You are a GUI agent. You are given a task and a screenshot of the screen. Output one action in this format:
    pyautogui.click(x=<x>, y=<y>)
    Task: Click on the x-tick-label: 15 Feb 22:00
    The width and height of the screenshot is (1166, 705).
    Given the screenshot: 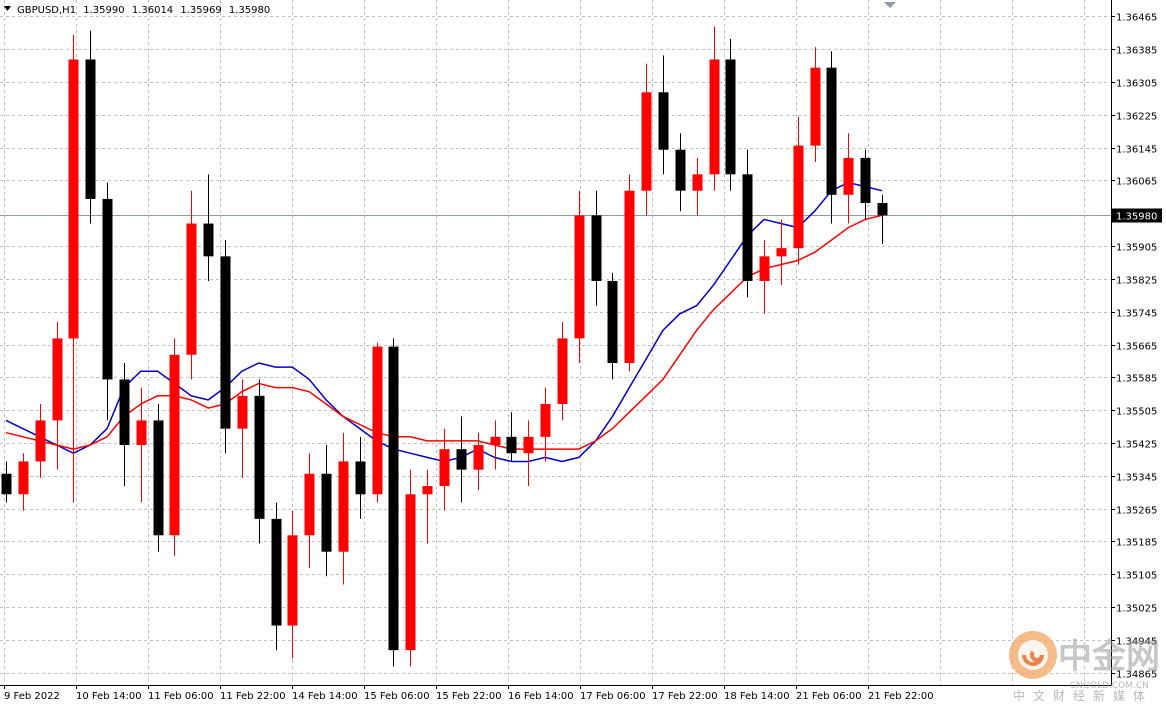 What is the action you would take?
    pyautogui.click(x=469, y=696)
    